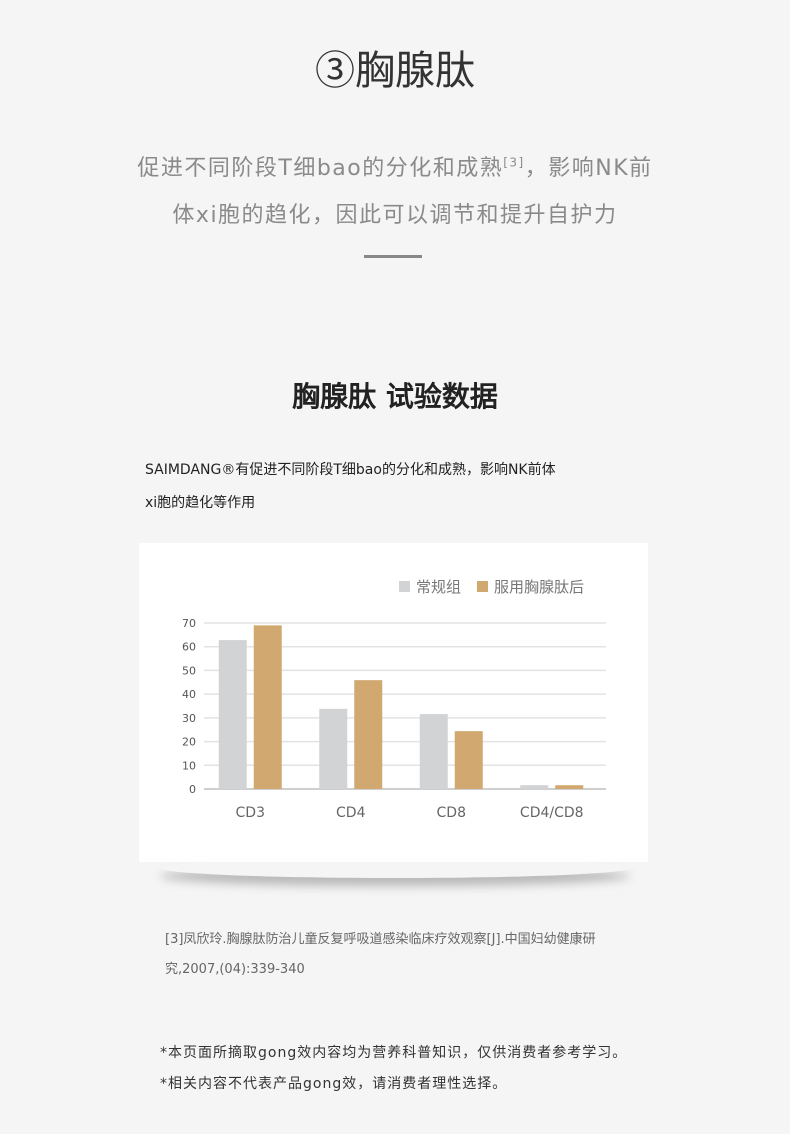 The height and width of the screenshot is (1134, 790). I want to click on reference-line-1: [3]凤欣玲.胸腺肽防治儿童反复呼吸道感染临床疗效观察[J].中国妇幼健康研, so click(380, 939).